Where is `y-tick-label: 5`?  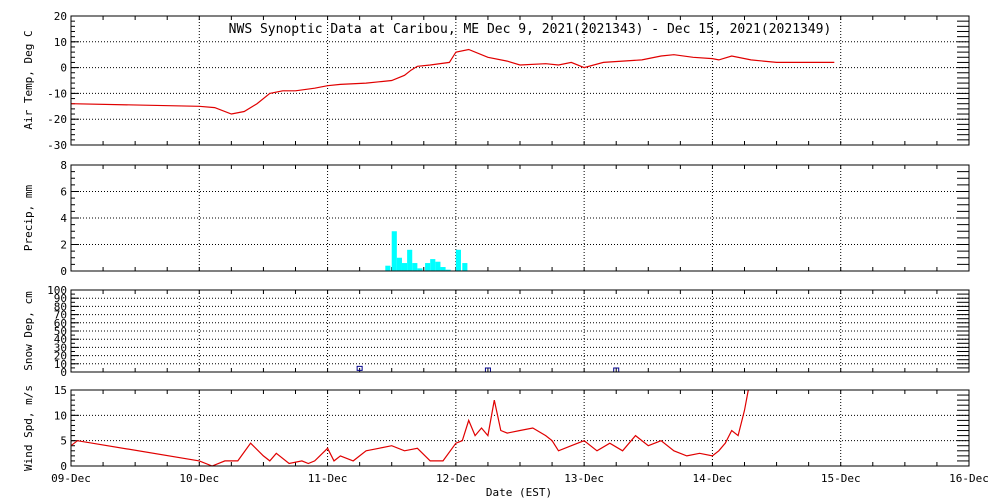
y-tick-label: 5 is located at coordinates (63, 441).